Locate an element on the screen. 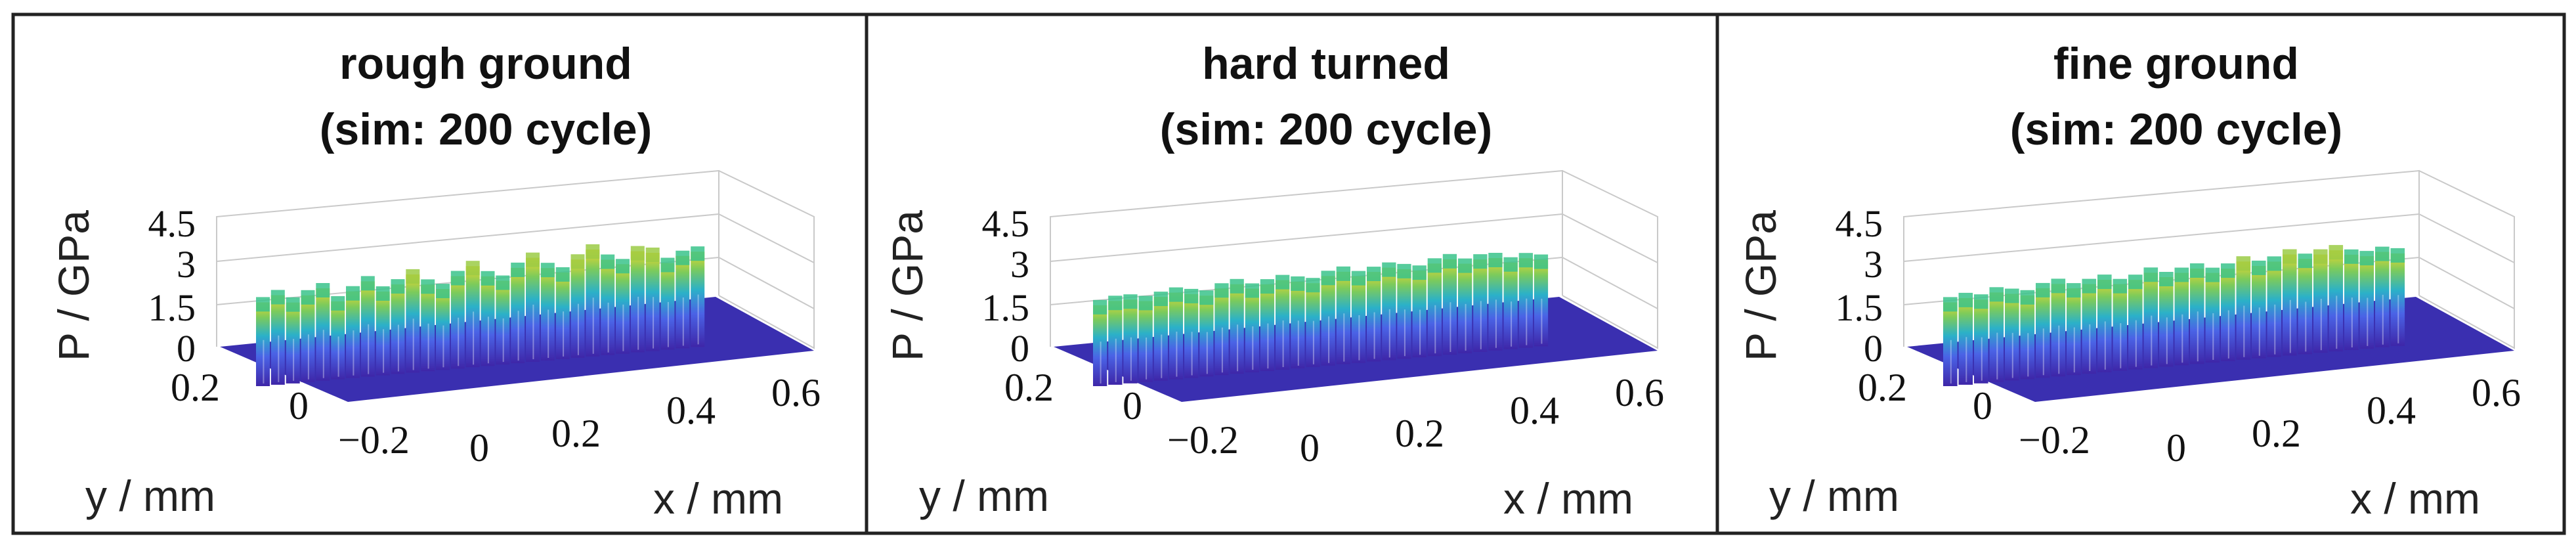 The width and height of the screenshot is (2576, 549). z-axis-label: P / GPa is located at coordinates (908, 285).